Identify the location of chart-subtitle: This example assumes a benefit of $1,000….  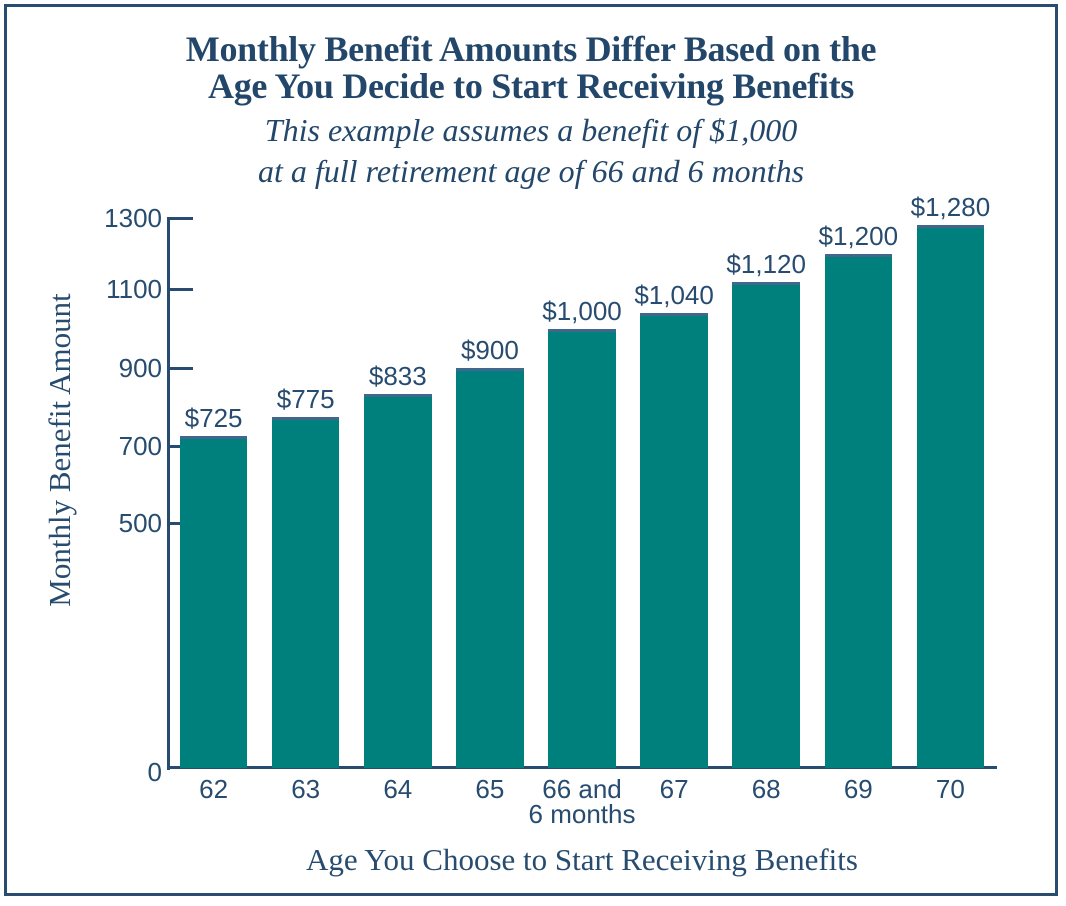
(531, 151).